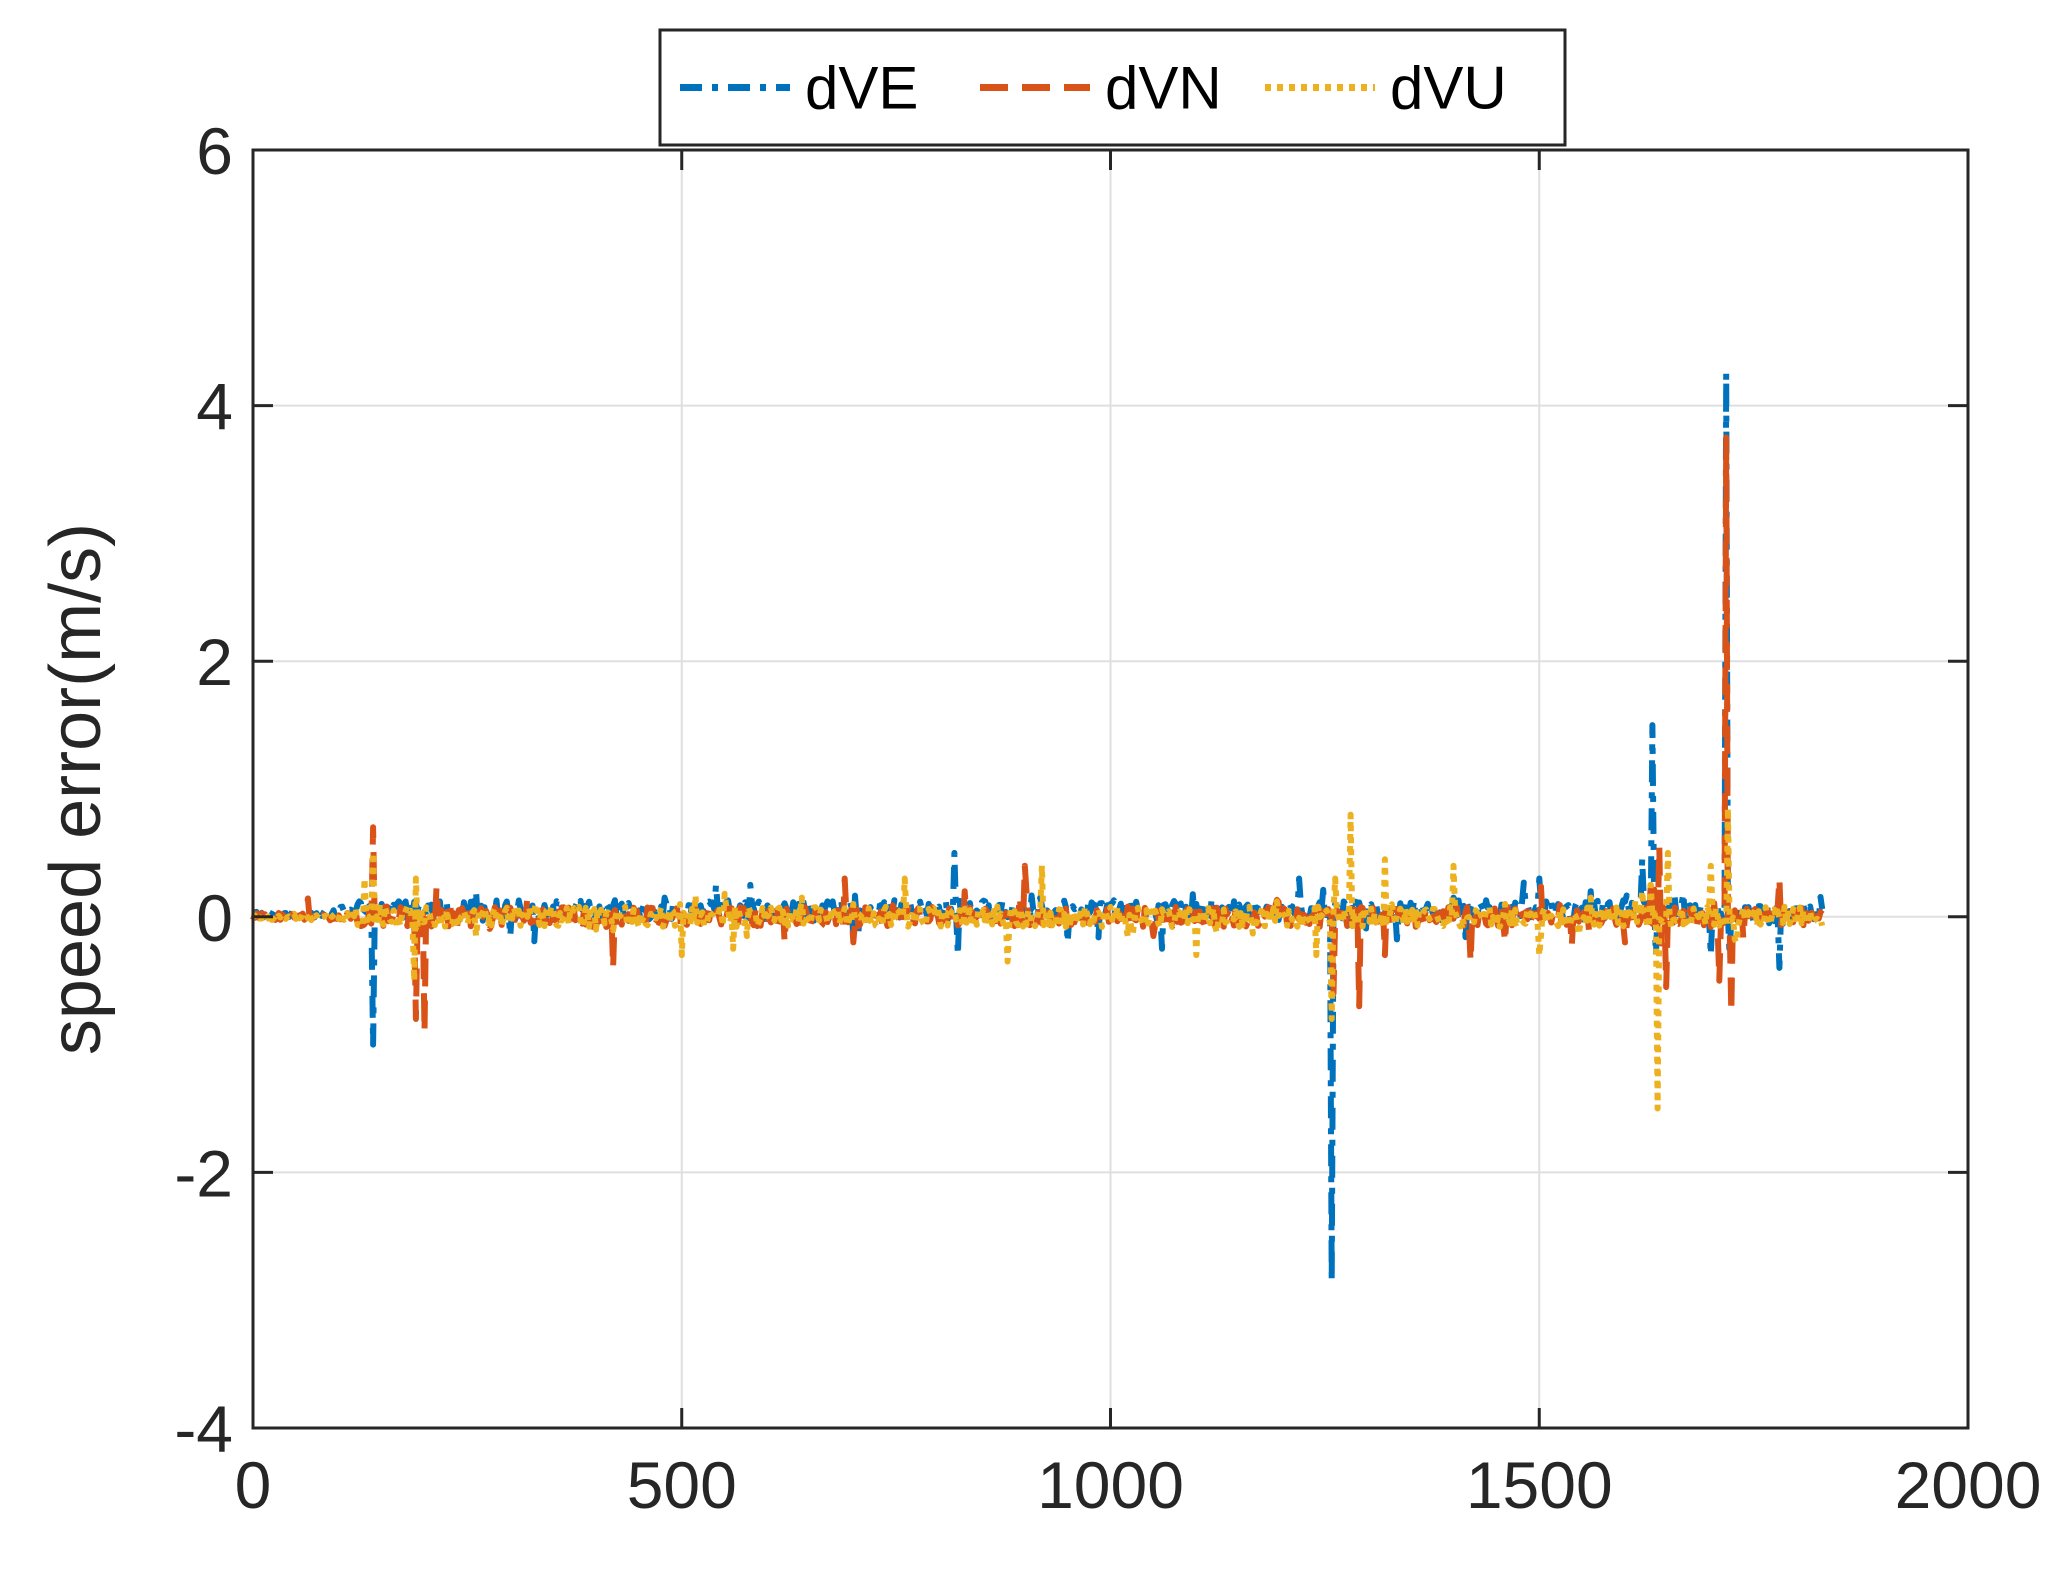 The image size is (2072, 1583). Describe the element at coordinates (1539, 1485) in the screenshot. I see `x-tick-label: 1500` at that location.